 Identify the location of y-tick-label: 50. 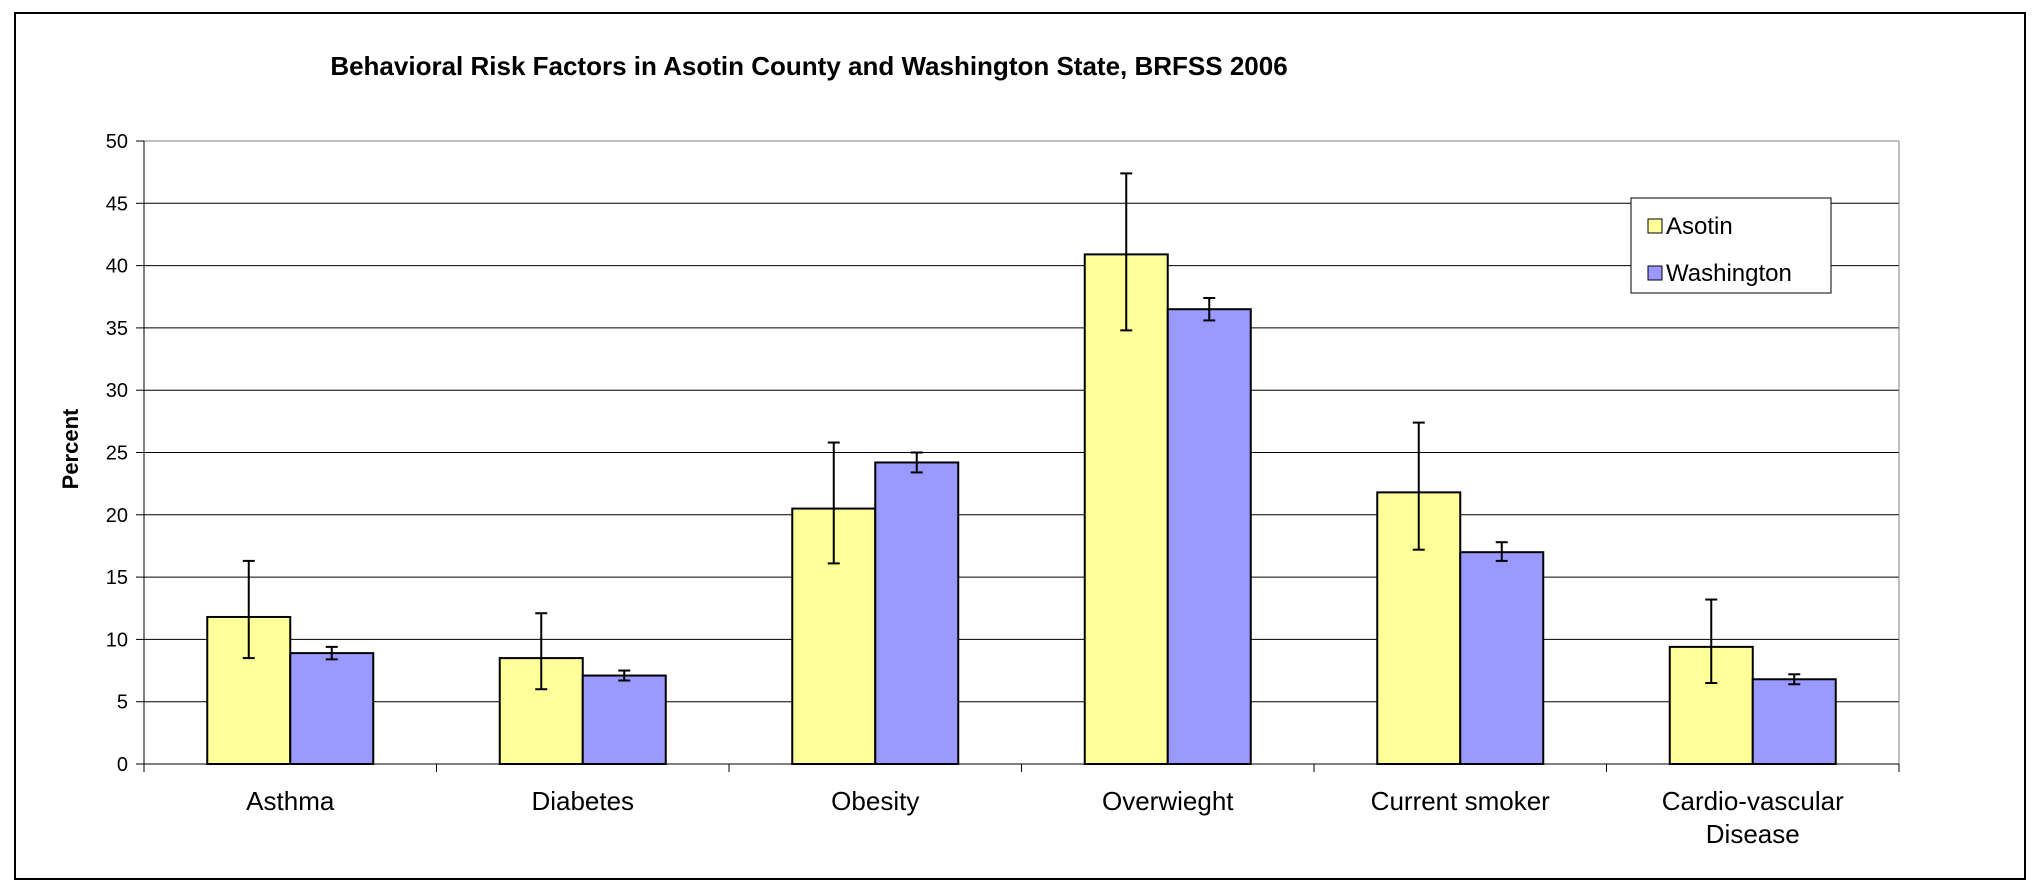
(117, 142).